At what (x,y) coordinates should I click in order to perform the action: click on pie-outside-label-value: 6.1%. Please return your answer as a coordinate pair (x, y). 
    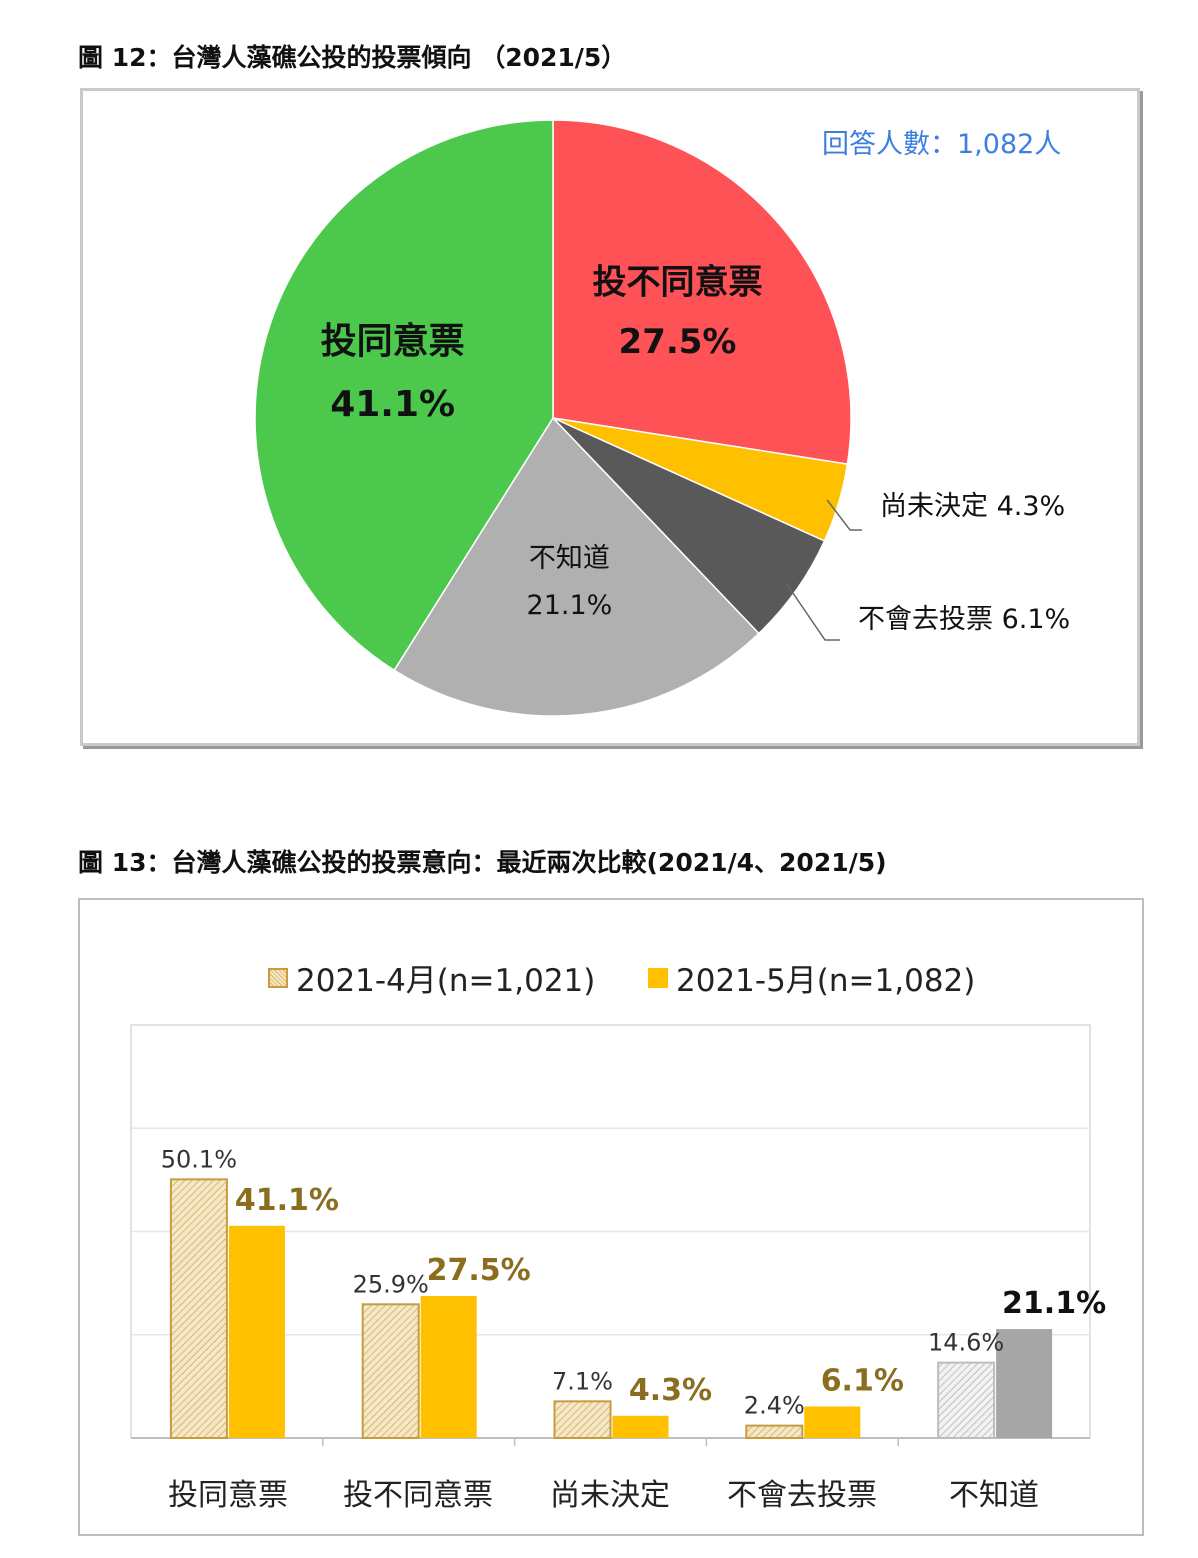
    Looking at the image, I should click on (1036, 619).